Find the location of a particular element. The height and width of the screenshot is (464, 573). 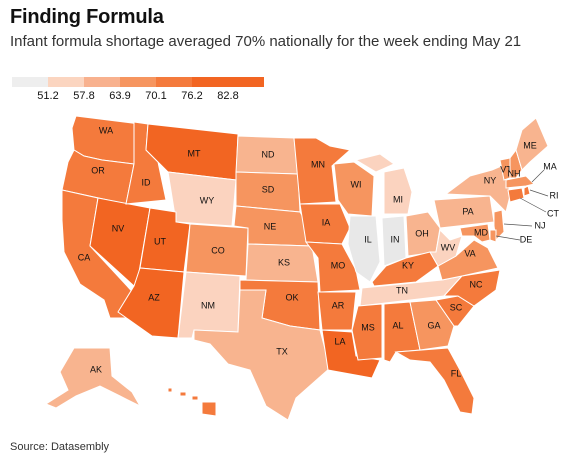

state-FL: FL is located at coordinates (434, 381).